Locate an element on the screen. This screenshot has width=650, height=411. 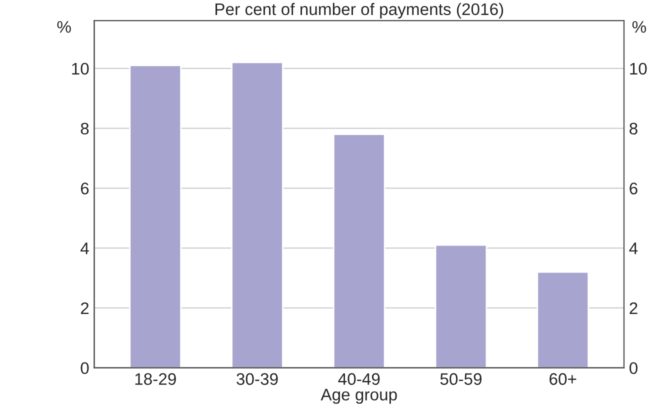
y2-axis-title: % is located at coordinates (639, 27).